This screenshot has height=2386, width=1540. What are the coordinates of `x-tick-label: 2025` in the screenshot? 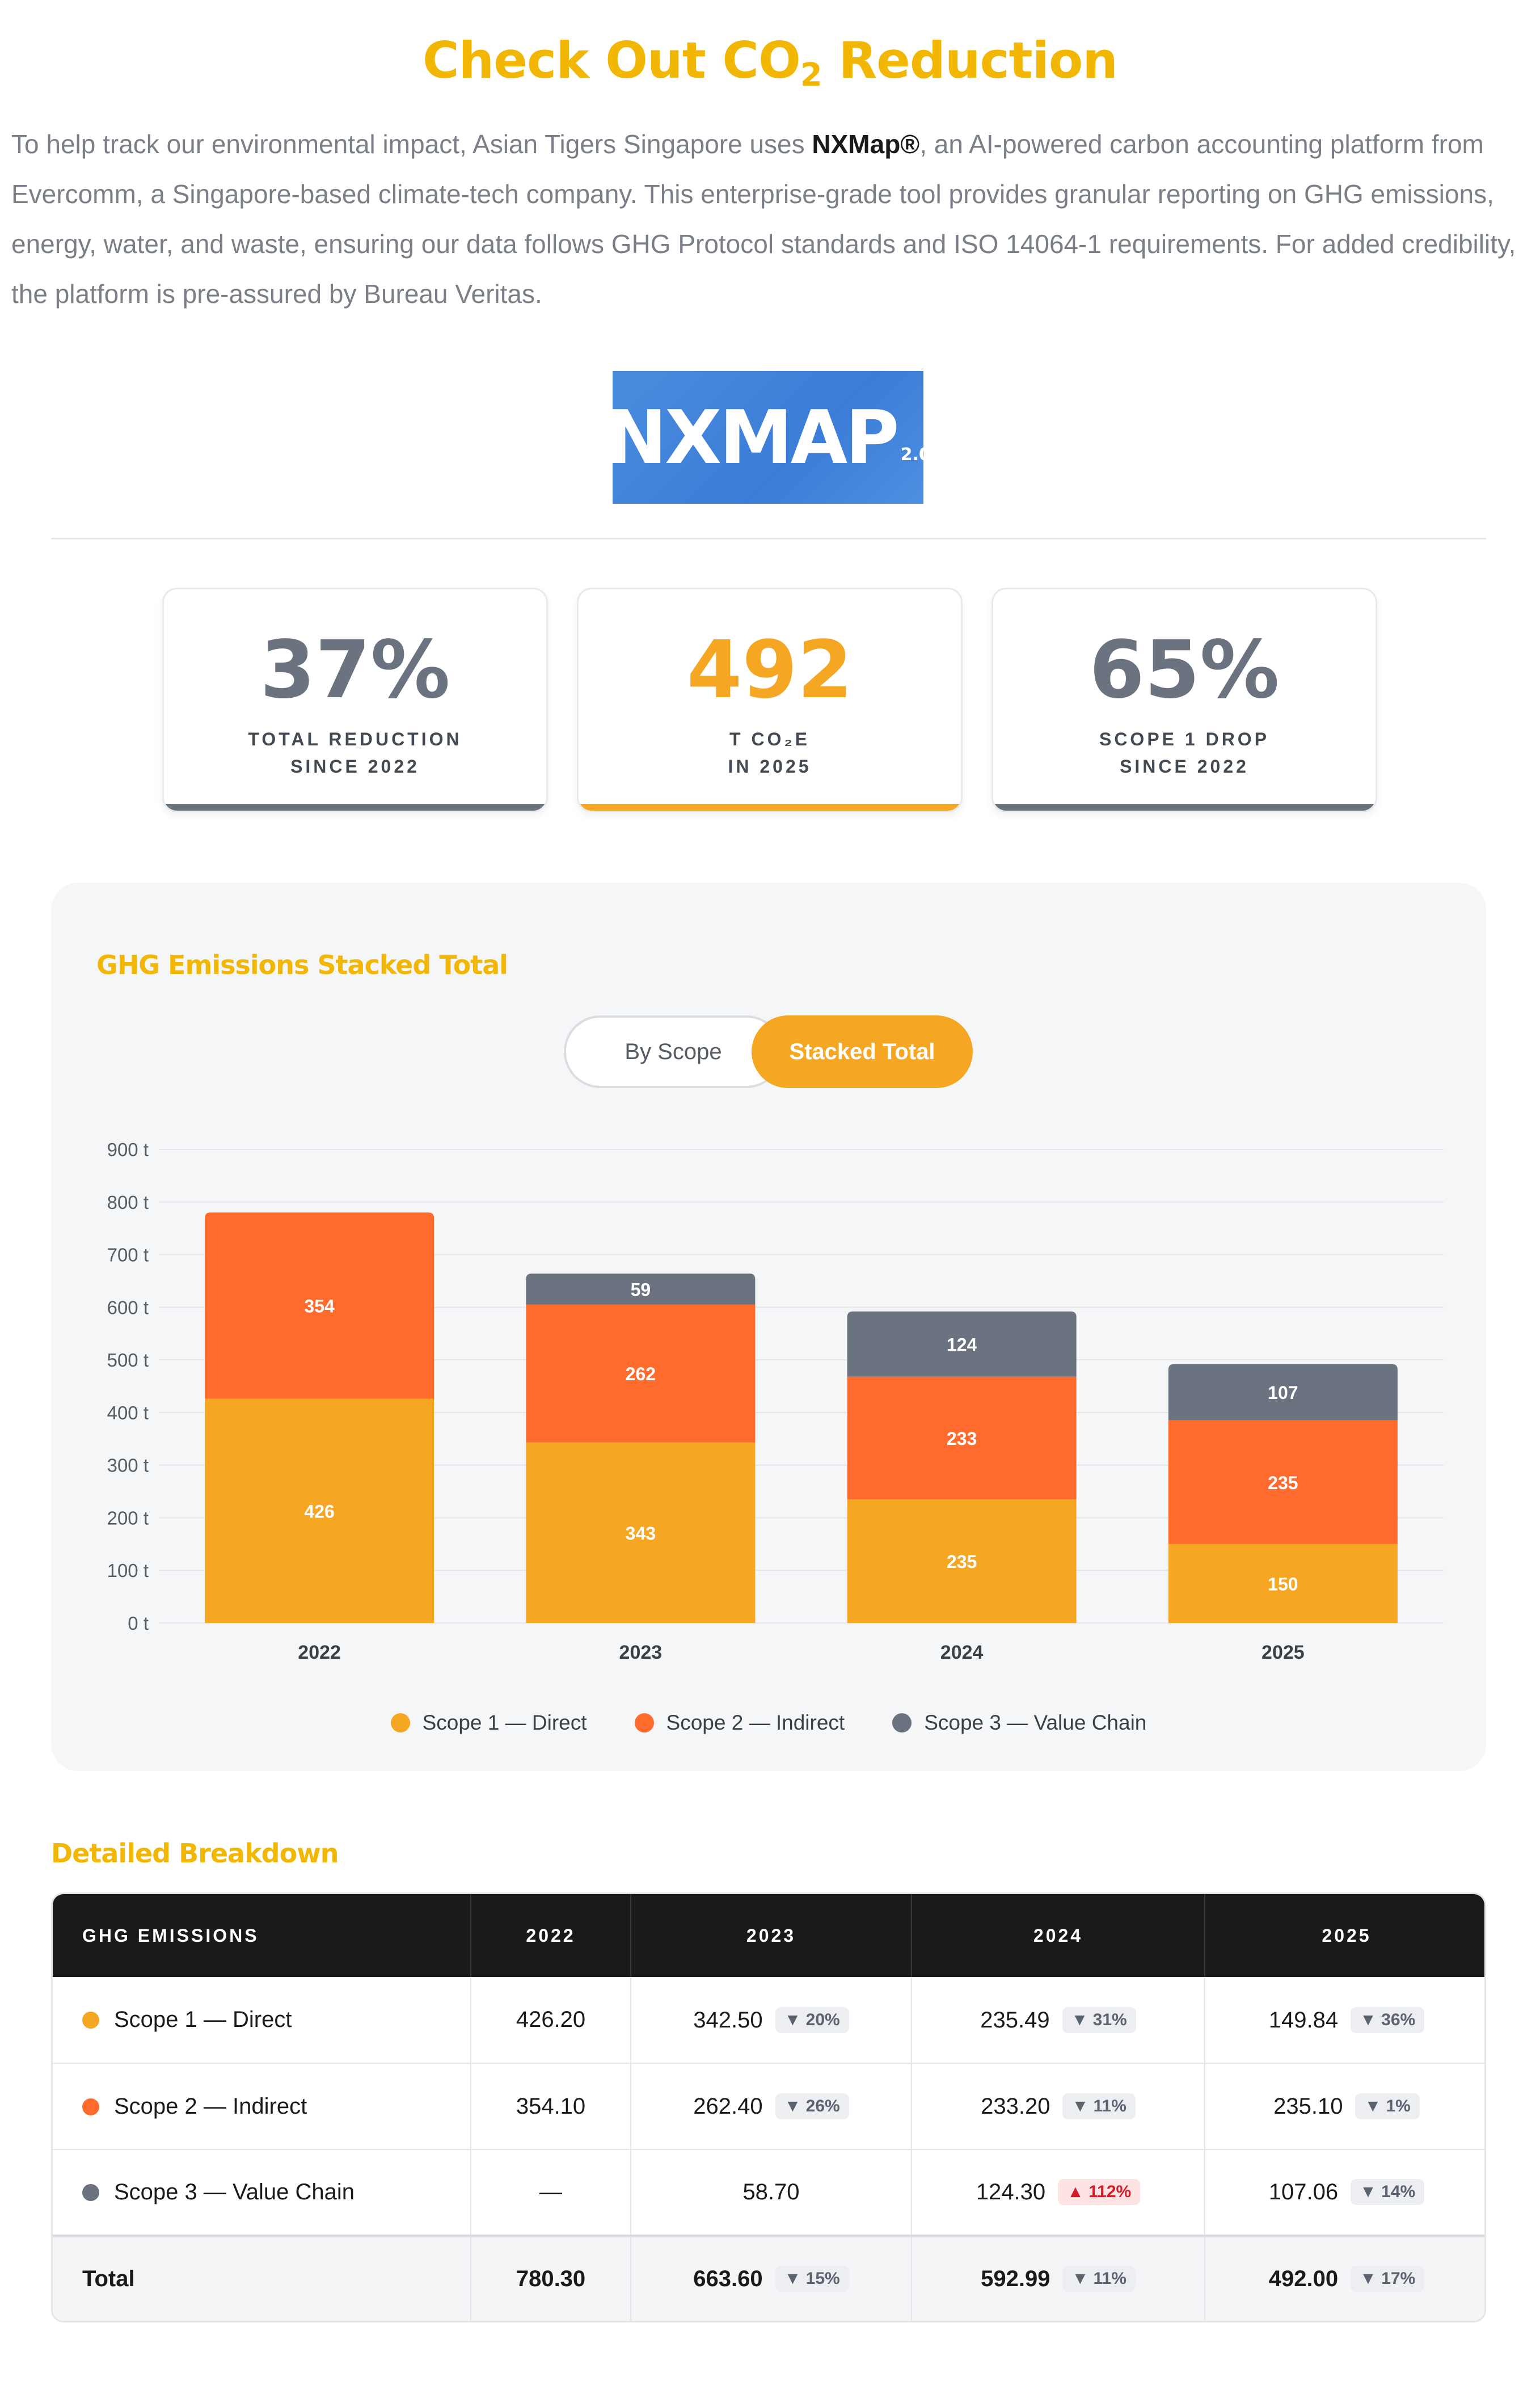 It's located at (1283, 1652).